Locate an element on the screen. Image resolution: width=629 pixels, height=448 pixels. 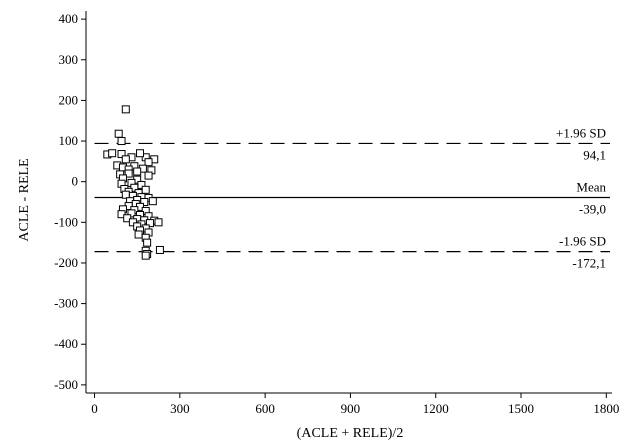
y-axis-title: ACLE - RELE is located at coordinates (24, 199).